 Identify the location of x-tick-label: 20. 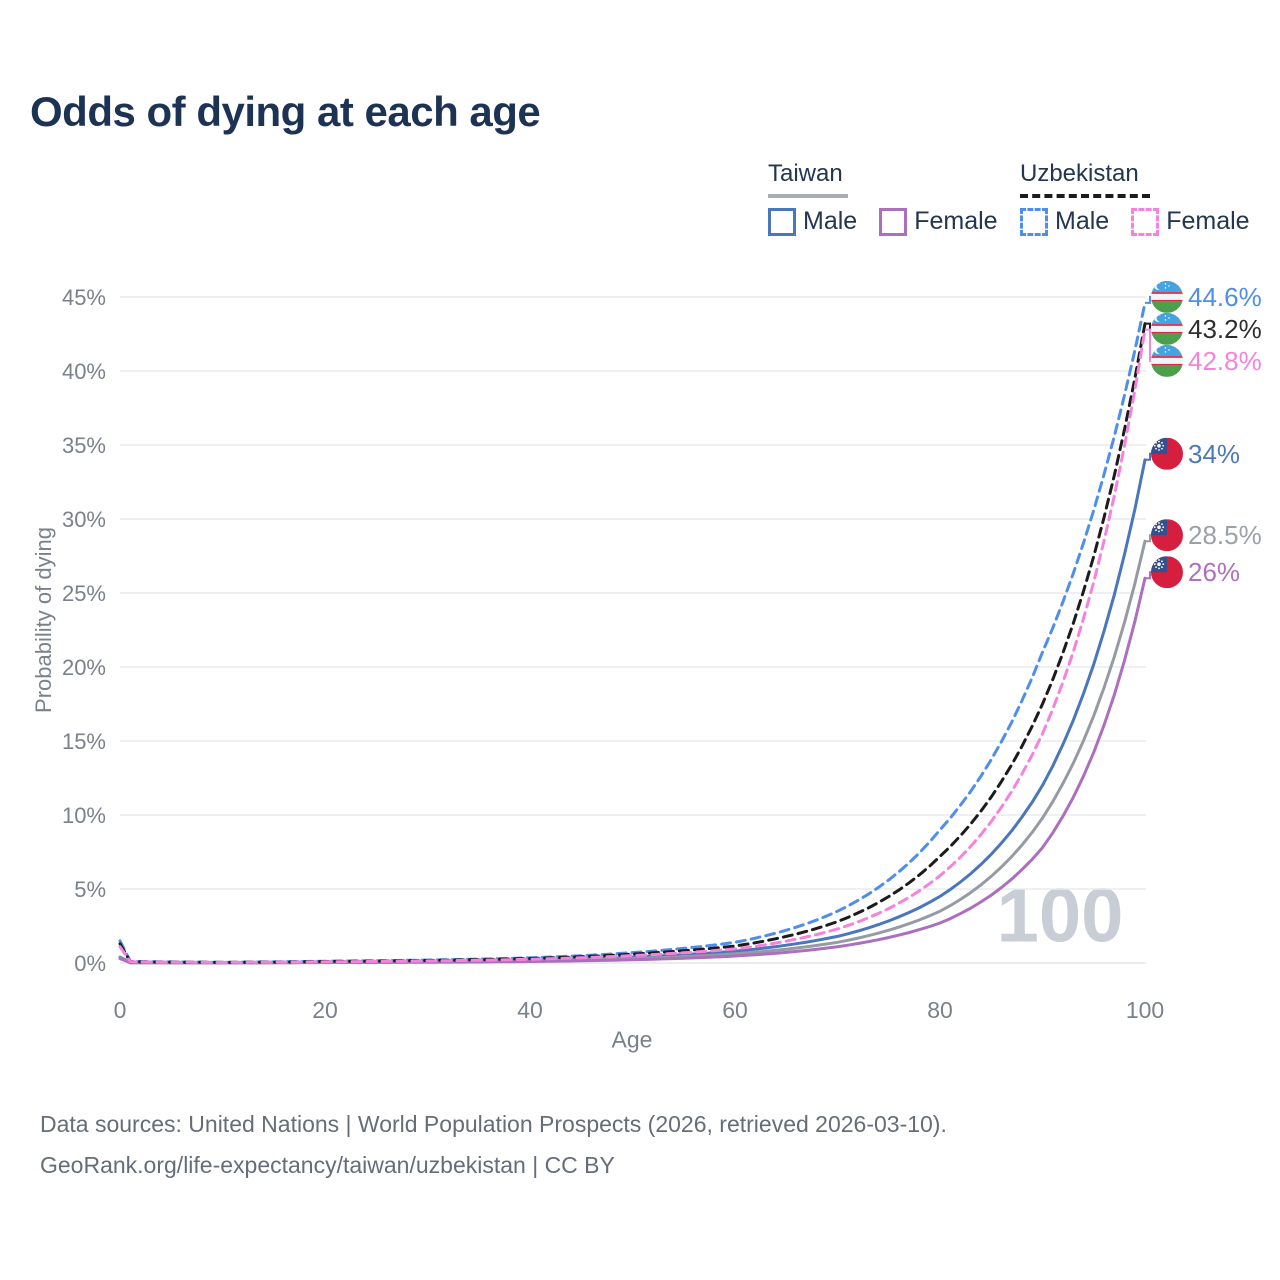
(325, 1010).